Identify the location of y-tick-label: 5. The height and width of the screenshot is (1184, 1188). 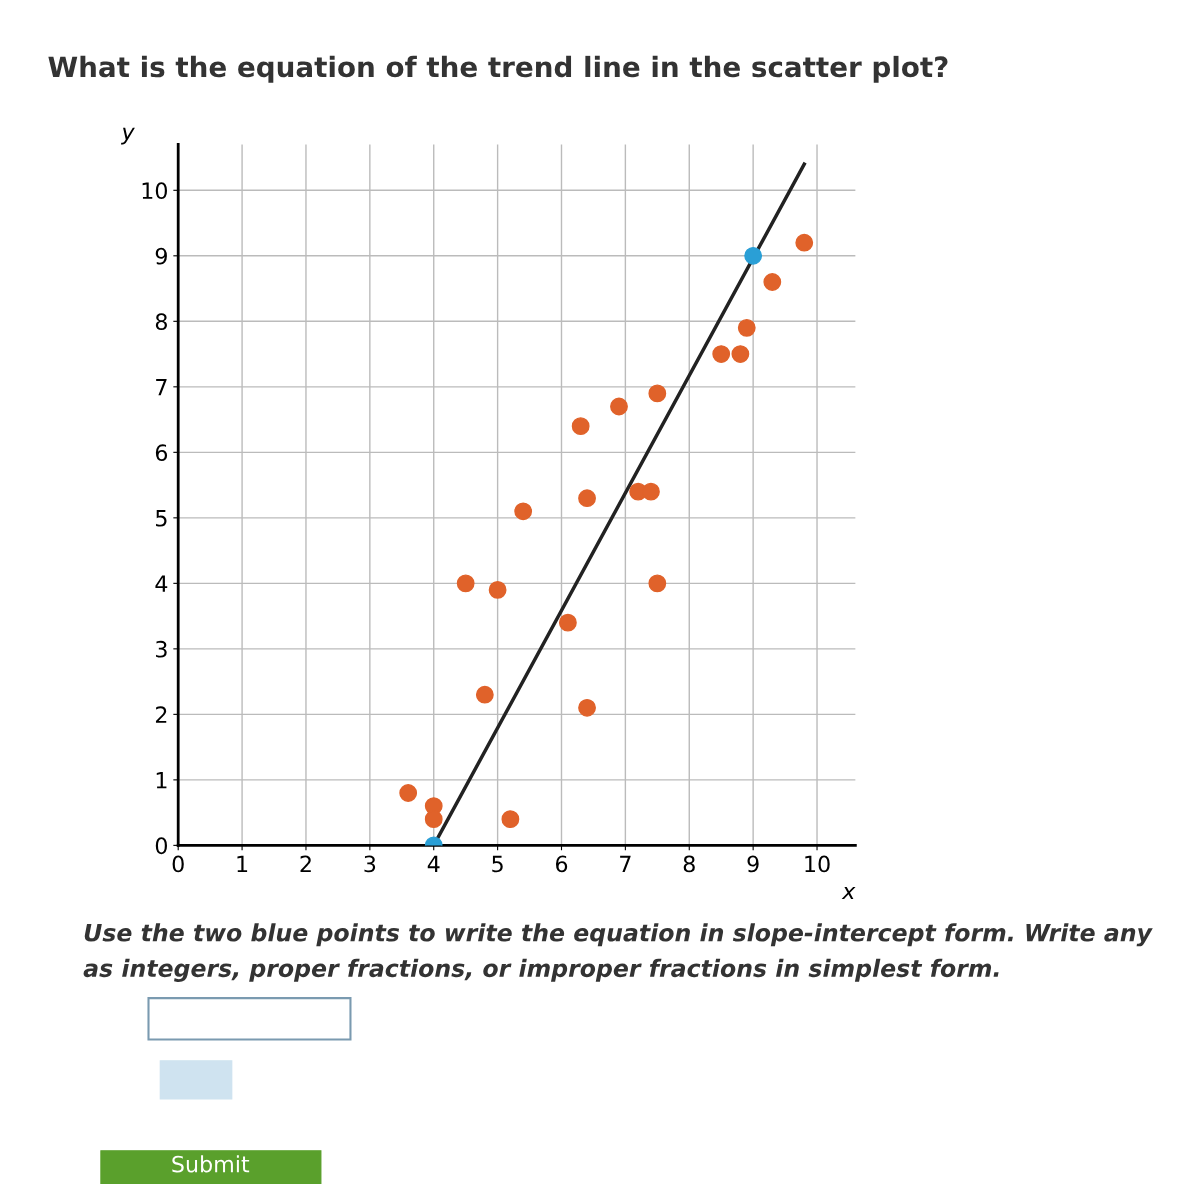
(161, 518).